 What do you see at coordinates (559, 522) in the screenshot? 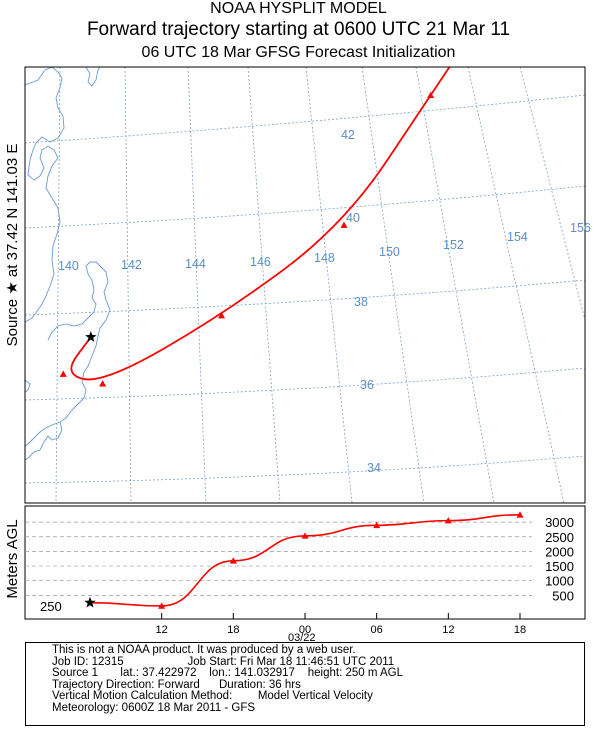
I see `agl-tick-label: 3000` at bounding box center [559, 522].